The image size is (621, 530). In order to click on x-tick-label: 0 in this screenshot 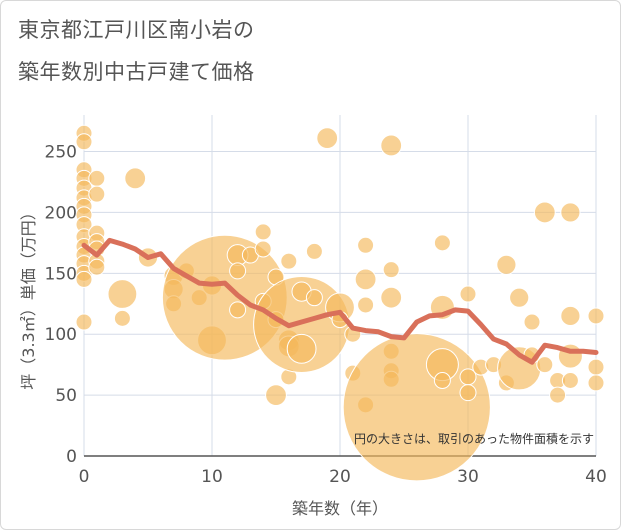, I will do `click(84, 477)`.